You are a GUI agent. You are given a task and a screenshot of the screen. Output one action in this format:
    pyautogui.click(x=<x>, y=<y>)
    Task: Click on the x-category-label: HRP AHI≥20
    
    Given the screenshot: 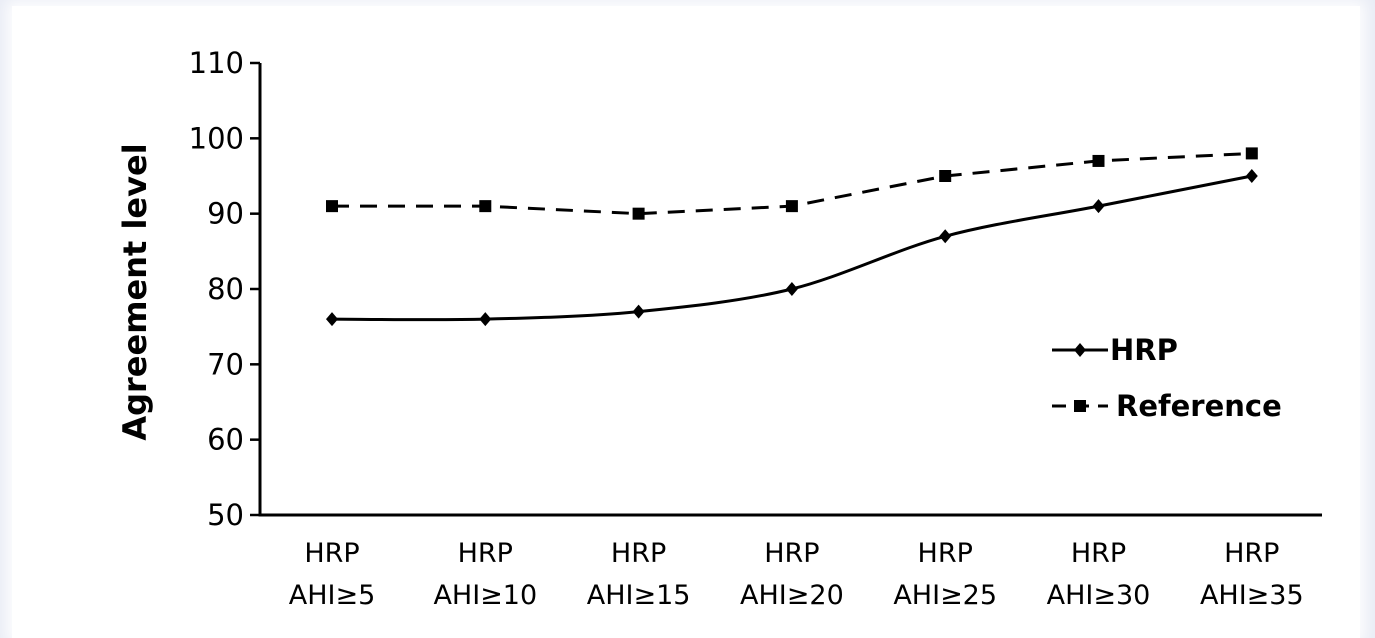 What is the action you would take?
    pyautogui.click(x=792, y=574)
    